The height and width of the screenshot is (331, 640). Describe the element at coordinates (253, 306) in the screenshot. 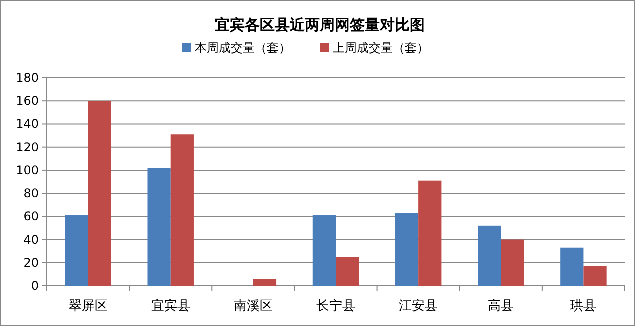

I see `x-tick-label: 南溪区` at that location.